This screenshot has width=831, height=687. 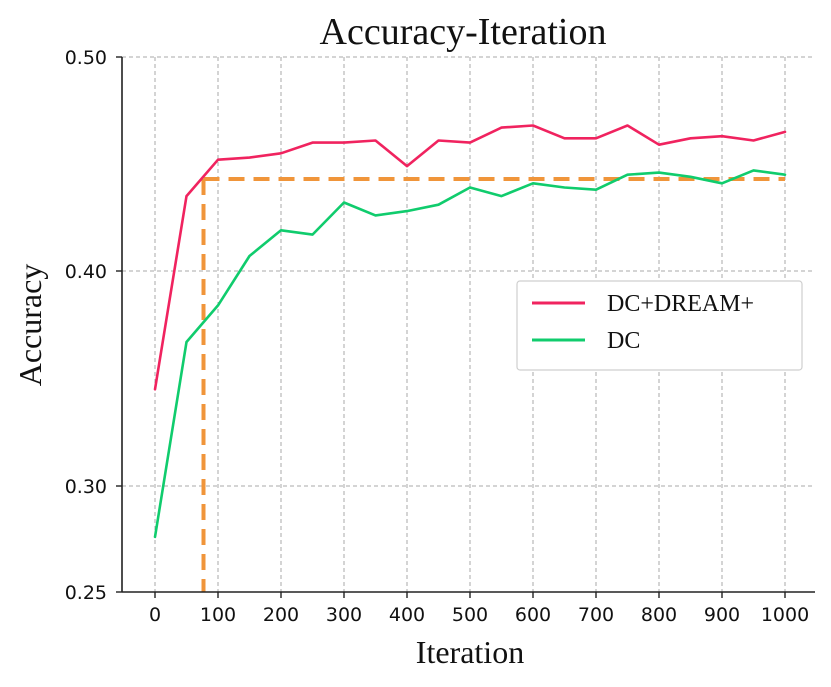 I want to click on x-tick-label: 800, so click(x=659, y=615).